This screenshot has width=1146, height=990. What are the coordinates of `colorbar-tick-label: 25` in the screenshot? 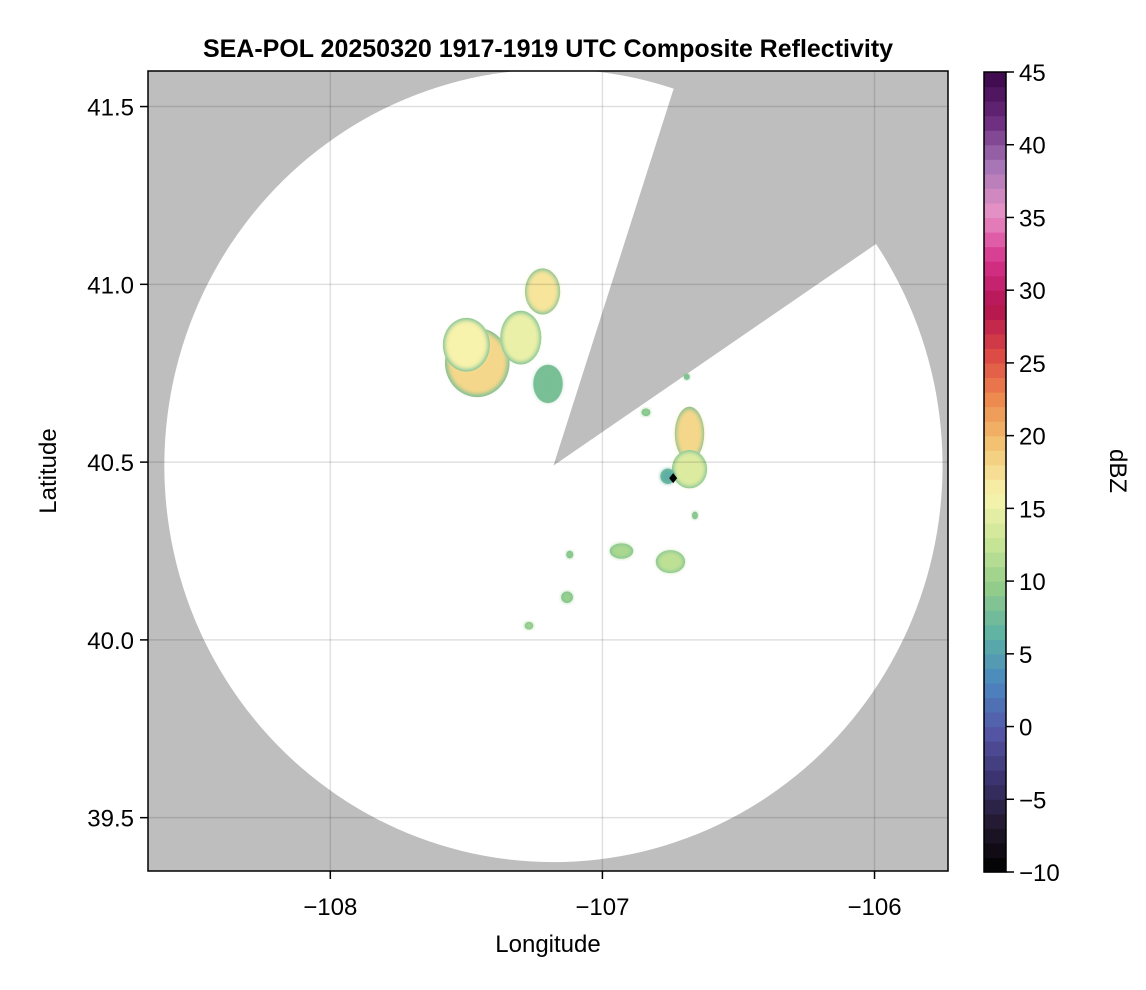 It's located at (1032, 364).